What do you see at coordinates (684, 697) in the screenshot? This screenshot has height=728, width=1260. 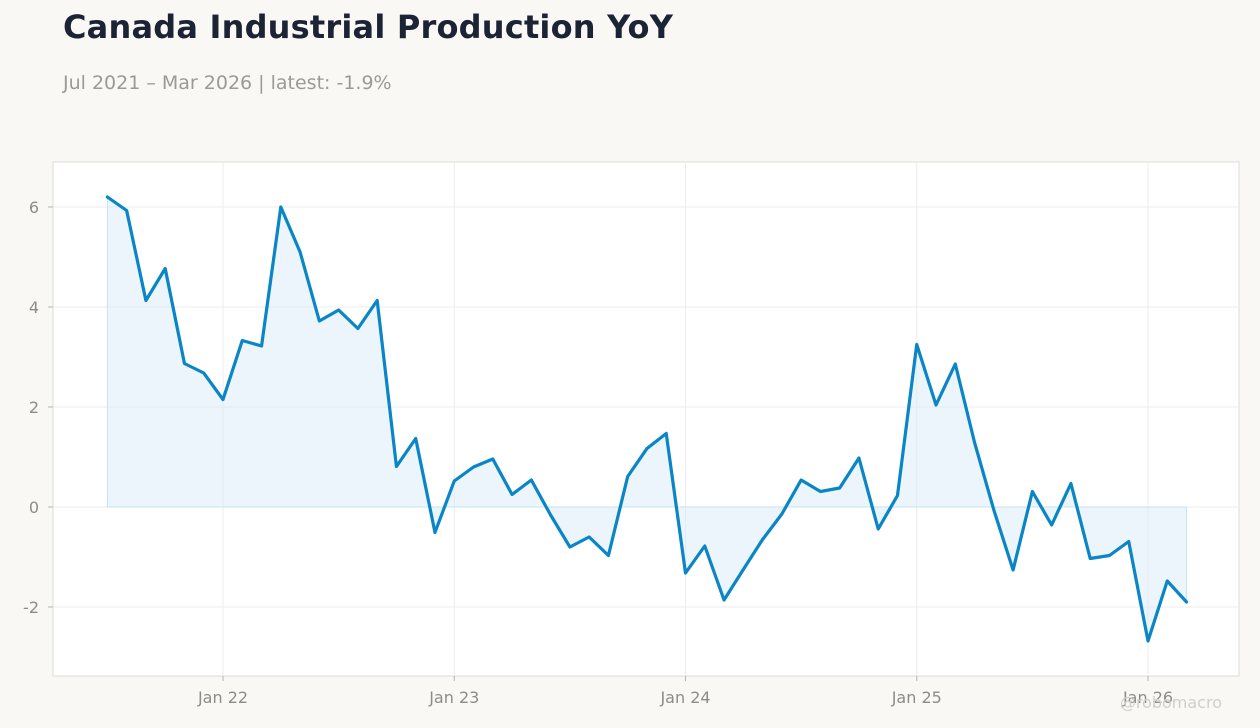 I see `x-tick-label: Jan 24` at bounding box center [684, 697].